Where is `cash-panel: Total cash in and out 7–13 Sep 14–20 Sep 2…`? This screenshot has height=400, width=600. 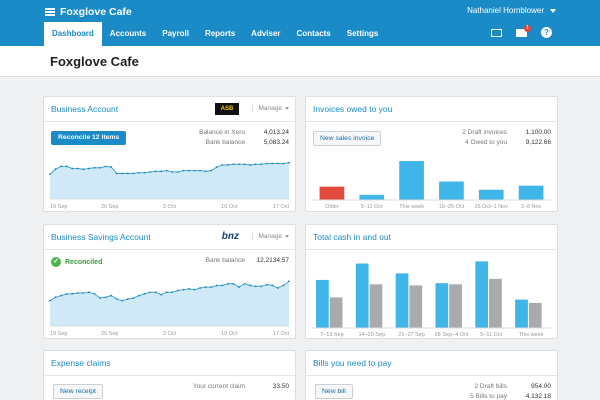
cash-panel: Total cash in and out 7–13 Sep 14–20 Sep 2… is located at coordinates (431, 281).